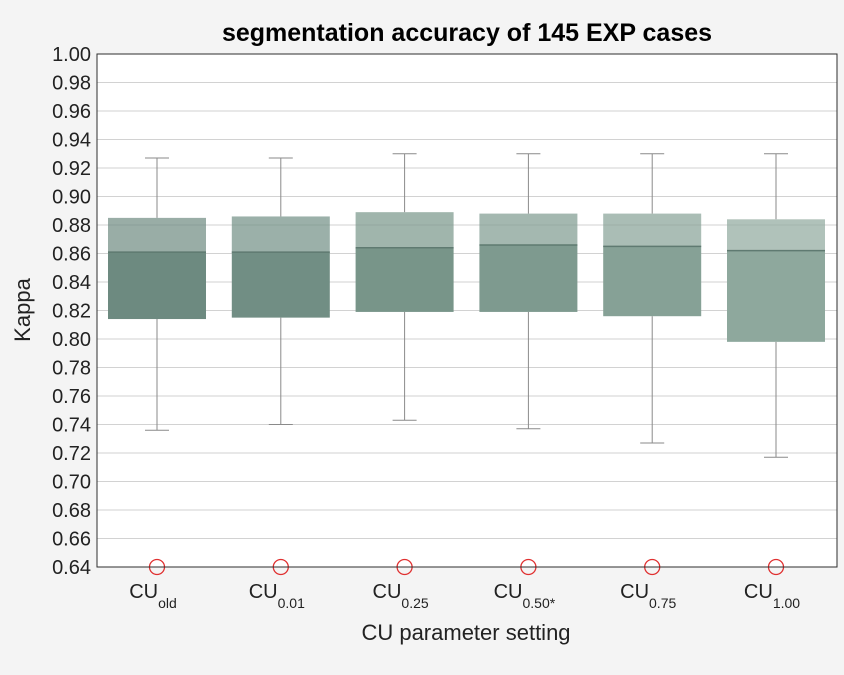 The height and width of the screenshot is (675, 844). Describe the element at coordinates (71, 511) in the screenshot. I see `y-tick-label: 0.68` at that location.